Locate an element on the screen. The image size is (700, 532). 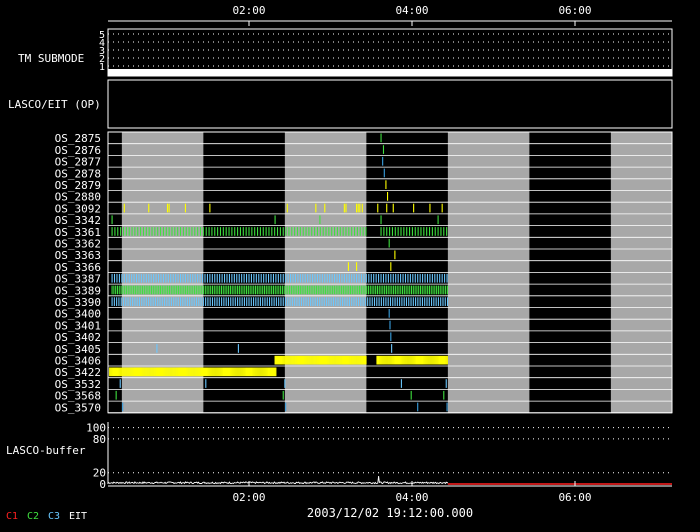
lasco-eit-panel: LASCO/EIT (OP) is located at coordinates (340, 104).